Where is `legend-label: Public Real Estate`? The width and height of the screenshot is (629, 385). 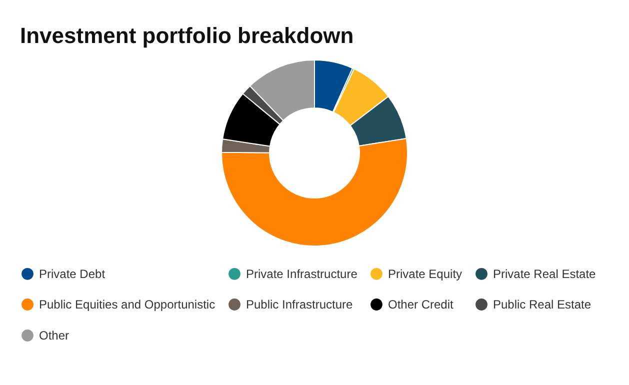
legend-label: Public Real Estate is located at coordinates (542, 305).